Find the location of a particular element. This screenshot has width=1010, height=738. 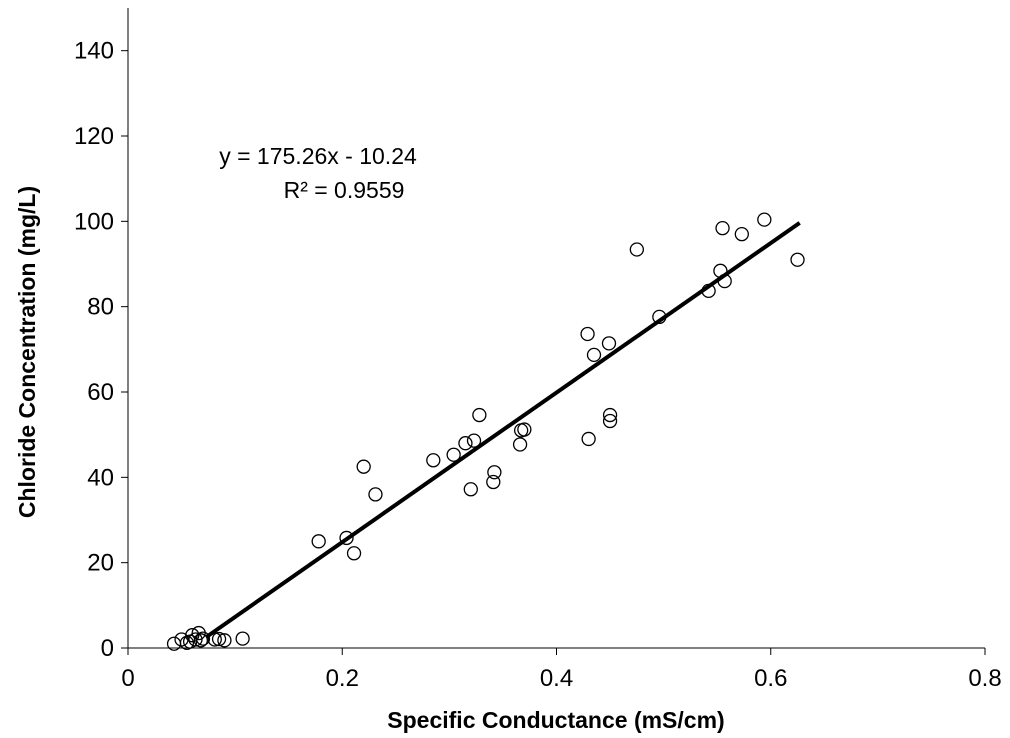

y-tick-label: 100 is located at coordinates (94, 221).